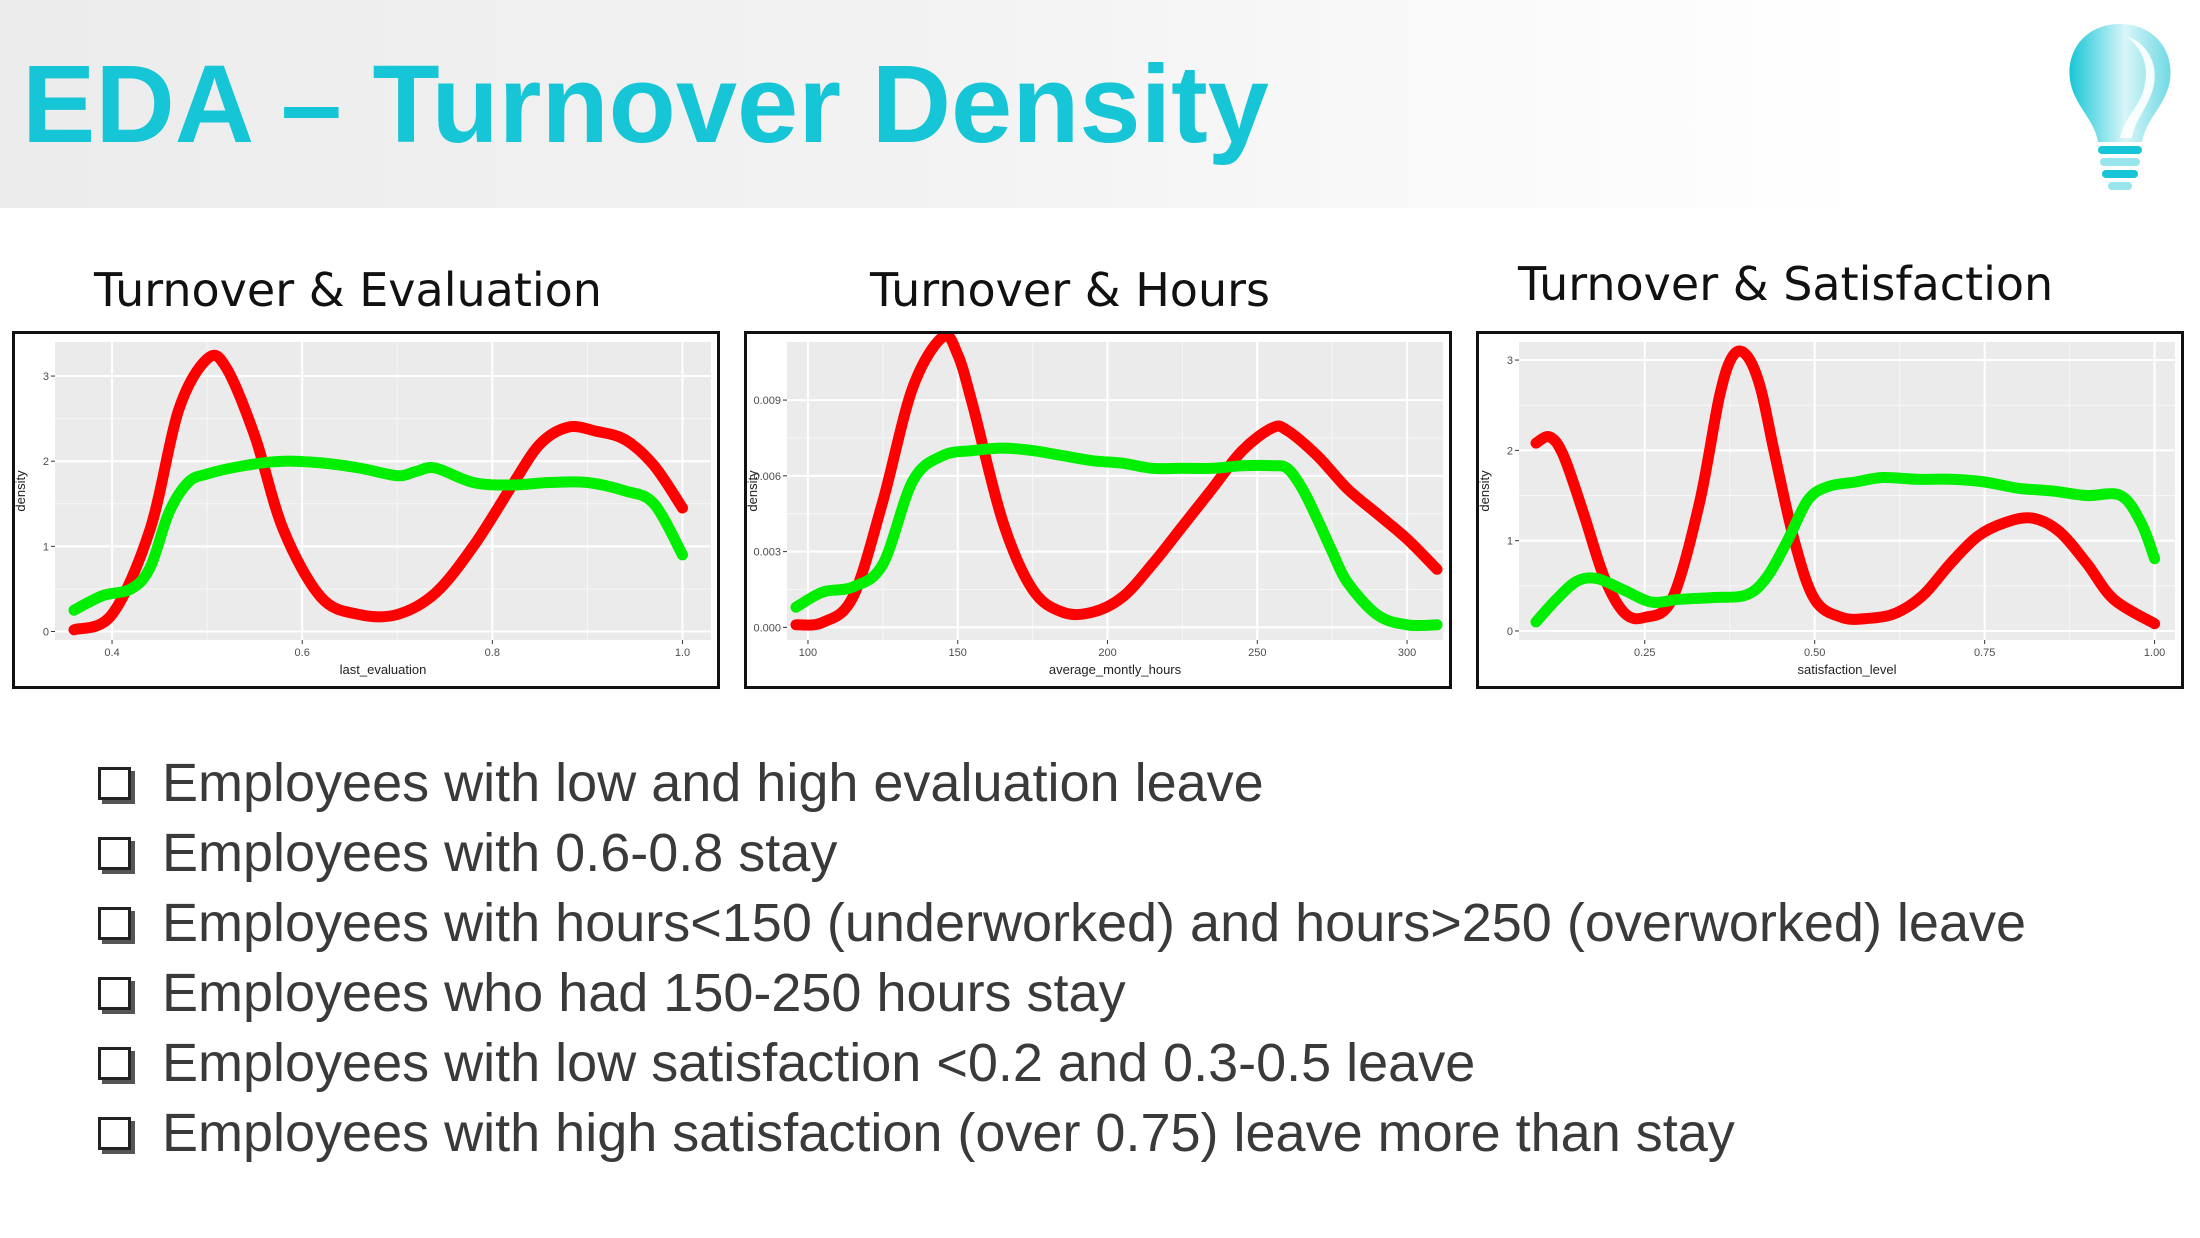  Describe the element at coordinates (302, 653) in the screenshot. I see `x-tick-label: 0.6` at that location.